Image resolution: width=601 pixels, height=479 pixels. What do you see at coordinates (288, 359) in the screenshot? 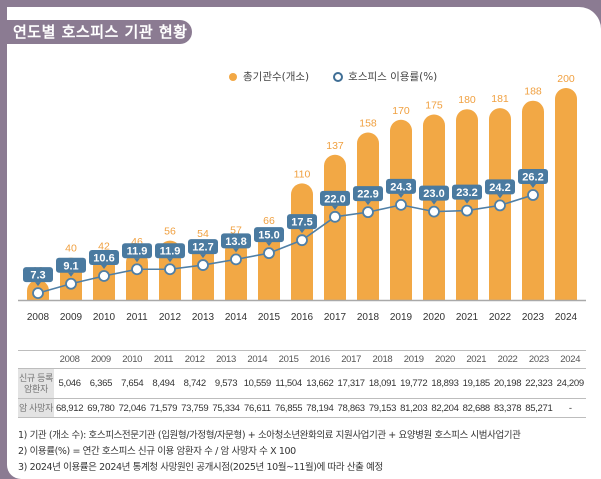
I see `table-header-cell: 2015` at bounding box center [288, 359].